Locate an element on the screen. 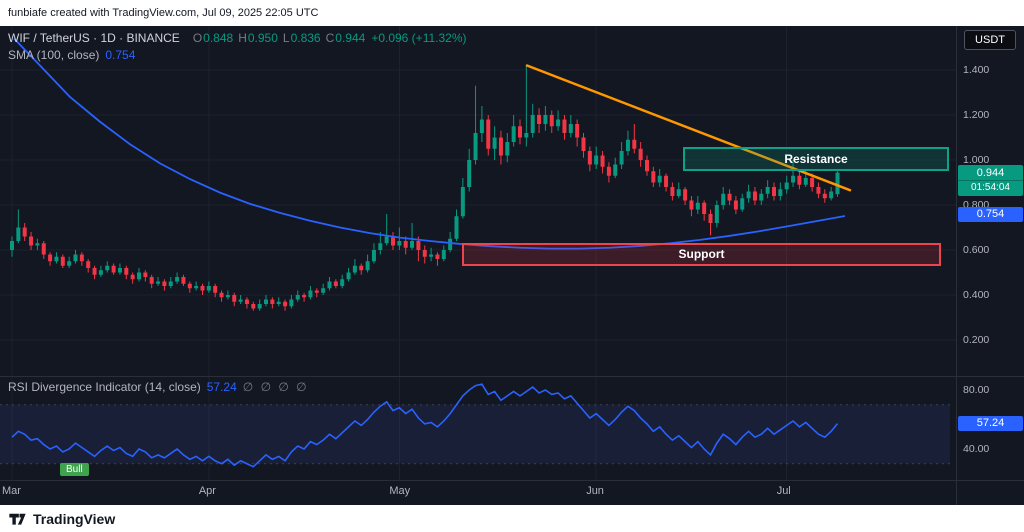  open-label: O is located at coordinates (197, 37).